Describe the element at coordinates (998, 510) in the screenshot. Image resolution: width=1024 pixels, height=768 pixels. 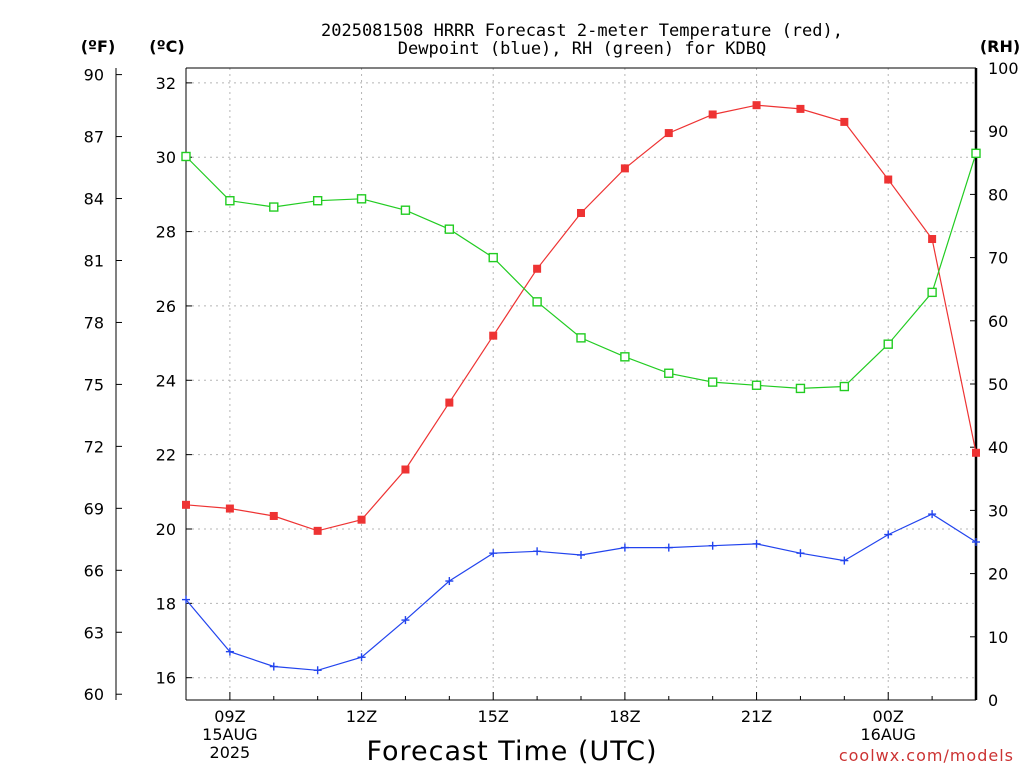
I see `rh-tick-label: 30` at that location.